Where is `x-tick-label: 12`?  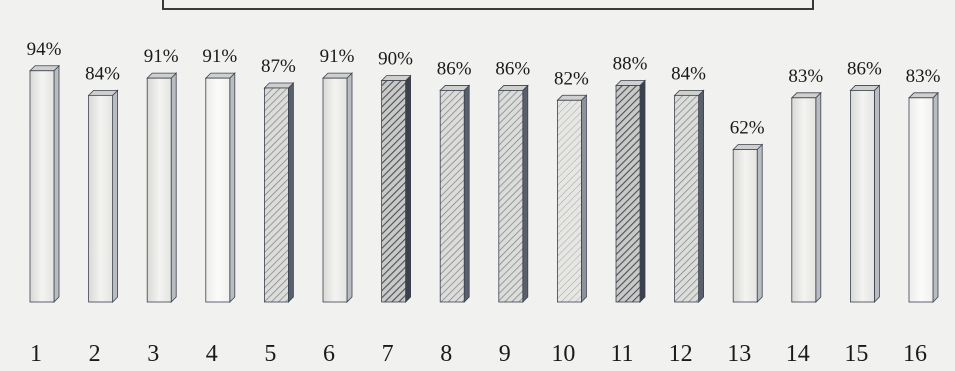 x-tick-label: 12 is located at coordinates (681, 354).